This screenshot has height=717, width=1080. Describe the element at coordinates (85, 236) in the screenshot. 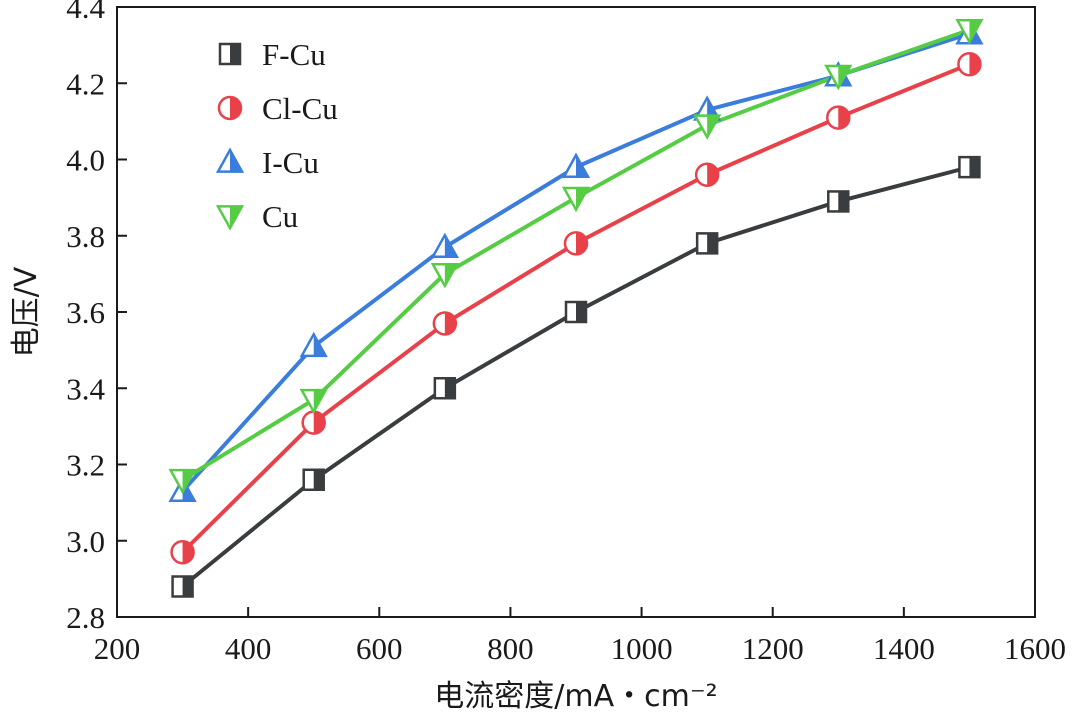

I see `y-tick-label: 3.8` at that location.